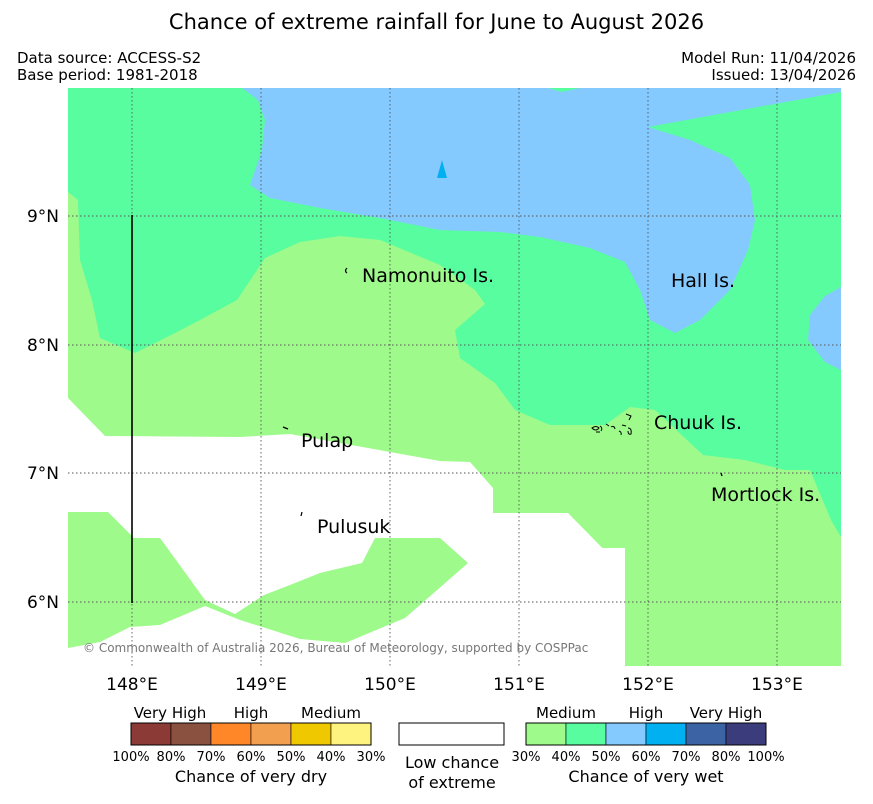  Describe the element at coordinates (585, 607) in the screenshot. I see `region-low-chance-bay` at that location.